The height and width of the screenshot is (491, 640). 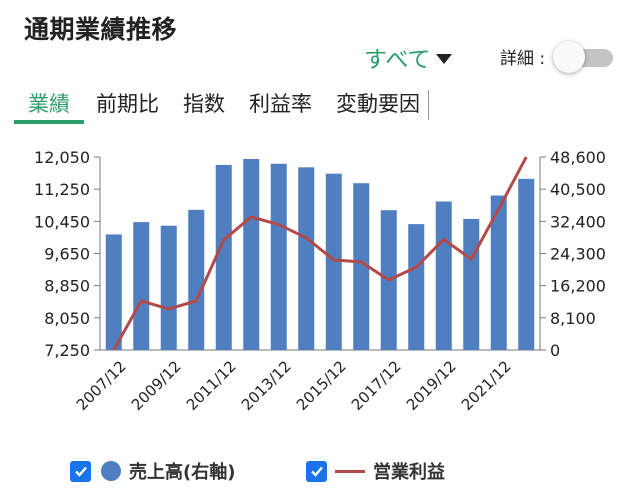 I want to click on sales-checkbox, so click(x=80, y=471).